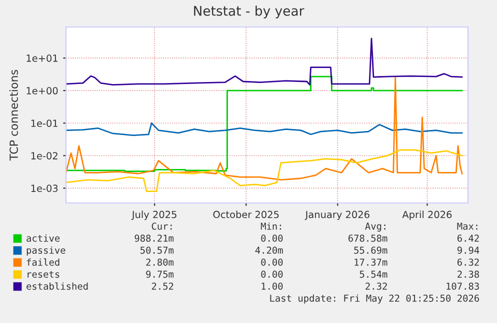 The width and height of the screenshot is (497, 323). I want to click on text: Min:, so click(271, 226).